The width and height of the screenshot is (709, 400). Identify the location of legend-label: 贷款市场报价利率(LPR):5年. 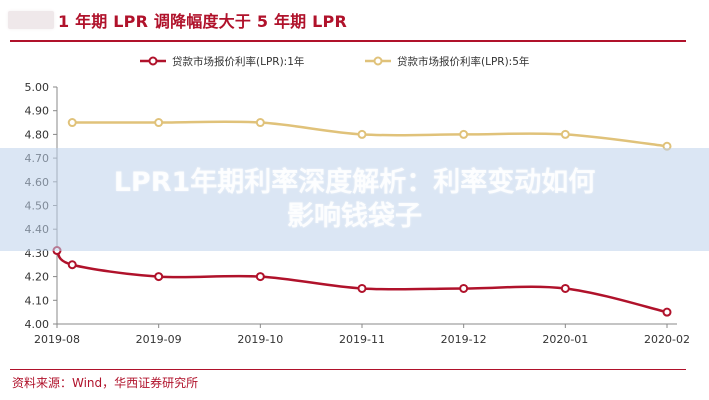
(463, 61).